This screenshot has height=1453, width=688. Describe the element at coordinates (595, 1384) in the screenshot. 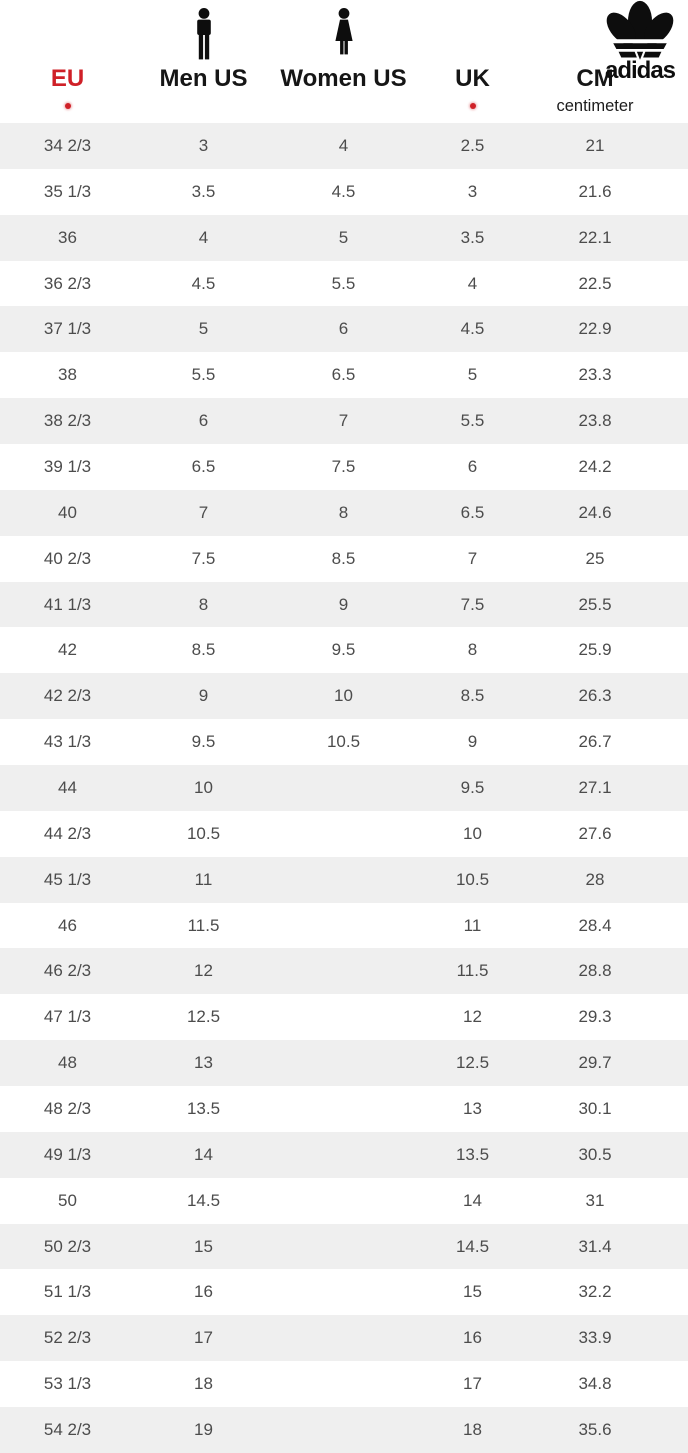

I see `cell-cm: 34.8` at that location.